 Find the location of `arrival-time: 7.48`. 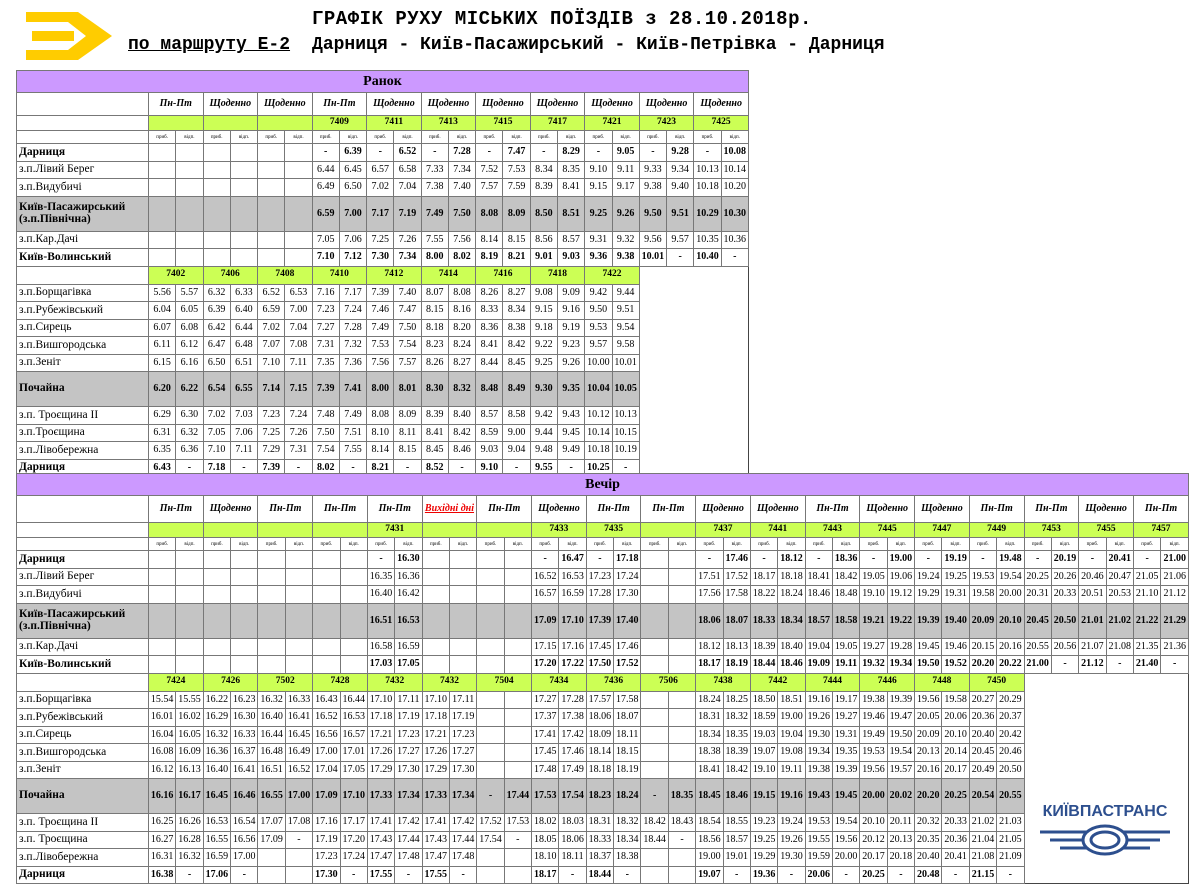

arrival-time: 7.48 is located at coordinates (325, 415).